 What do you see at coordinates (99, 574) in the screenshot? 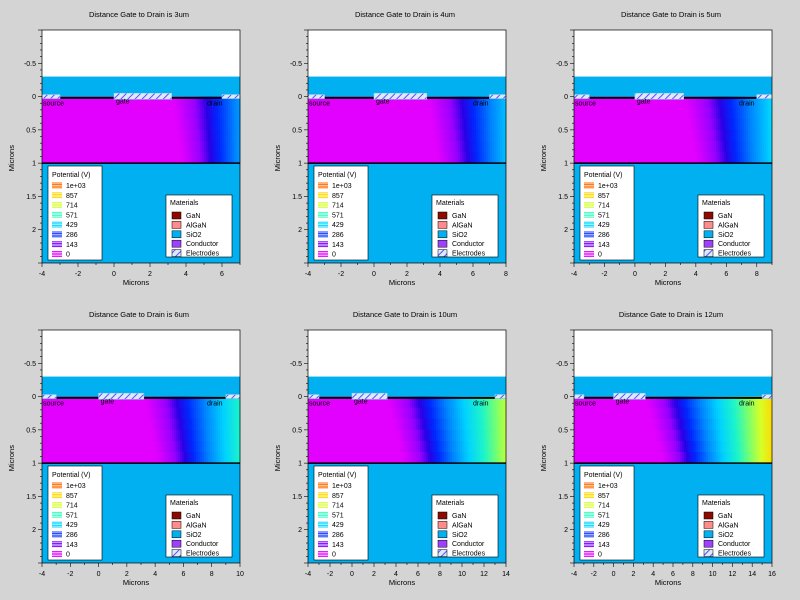
I see `x-tick-label: 0` at bounding box center [99, 574].